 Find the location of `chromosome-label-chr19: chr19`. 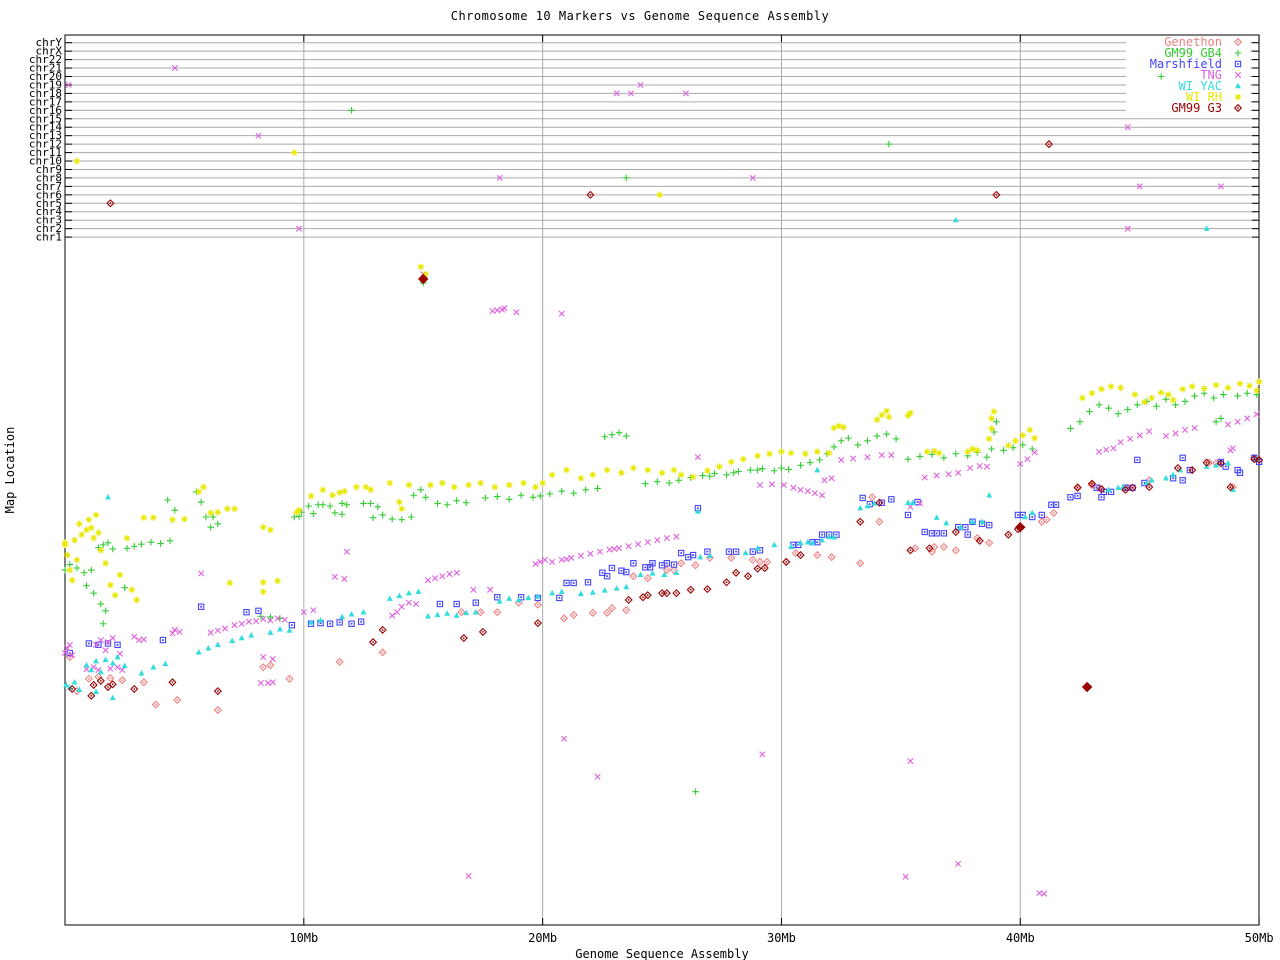

chromosome-label-chr19: chr19 is located at coordinates (45, 84).